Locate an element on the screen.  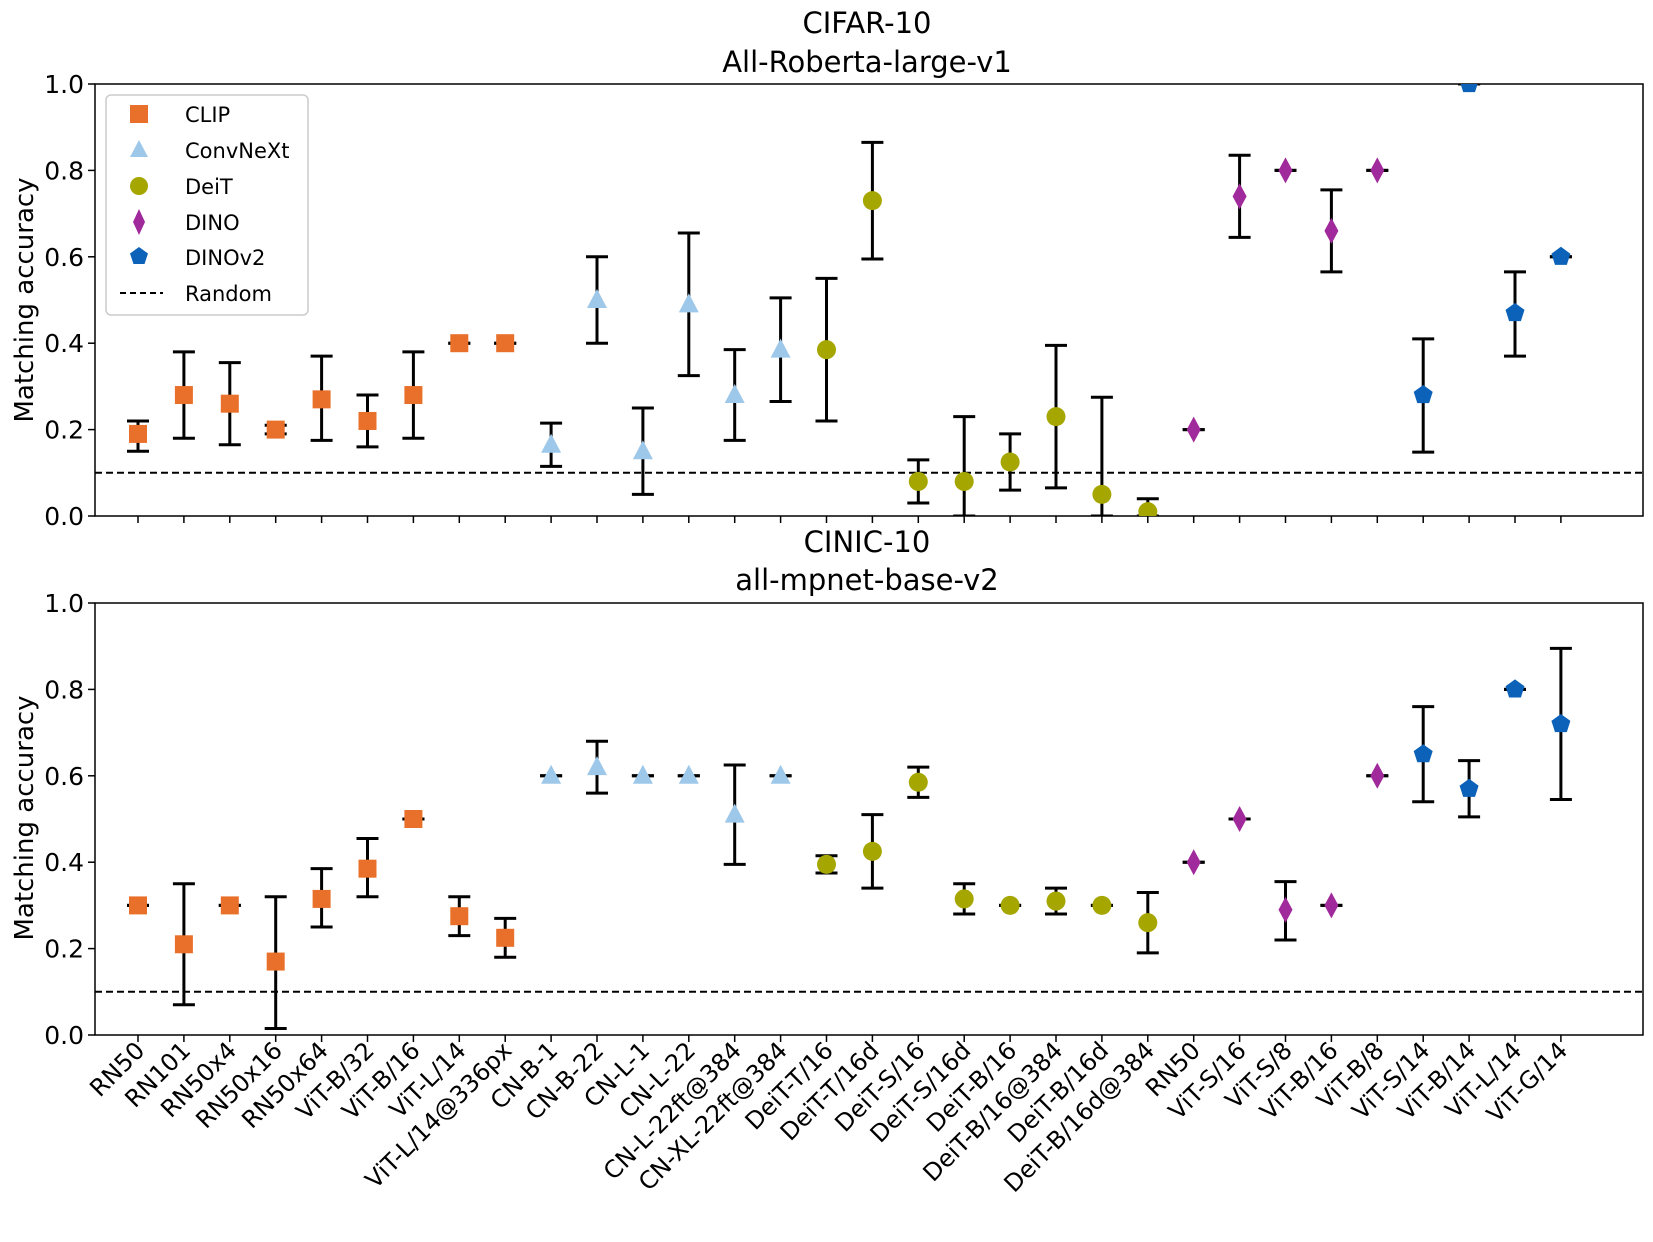
legend: CLIP ConvNeXt DeiT DINO DINOv2 Random is located at coordinates (207, 205).